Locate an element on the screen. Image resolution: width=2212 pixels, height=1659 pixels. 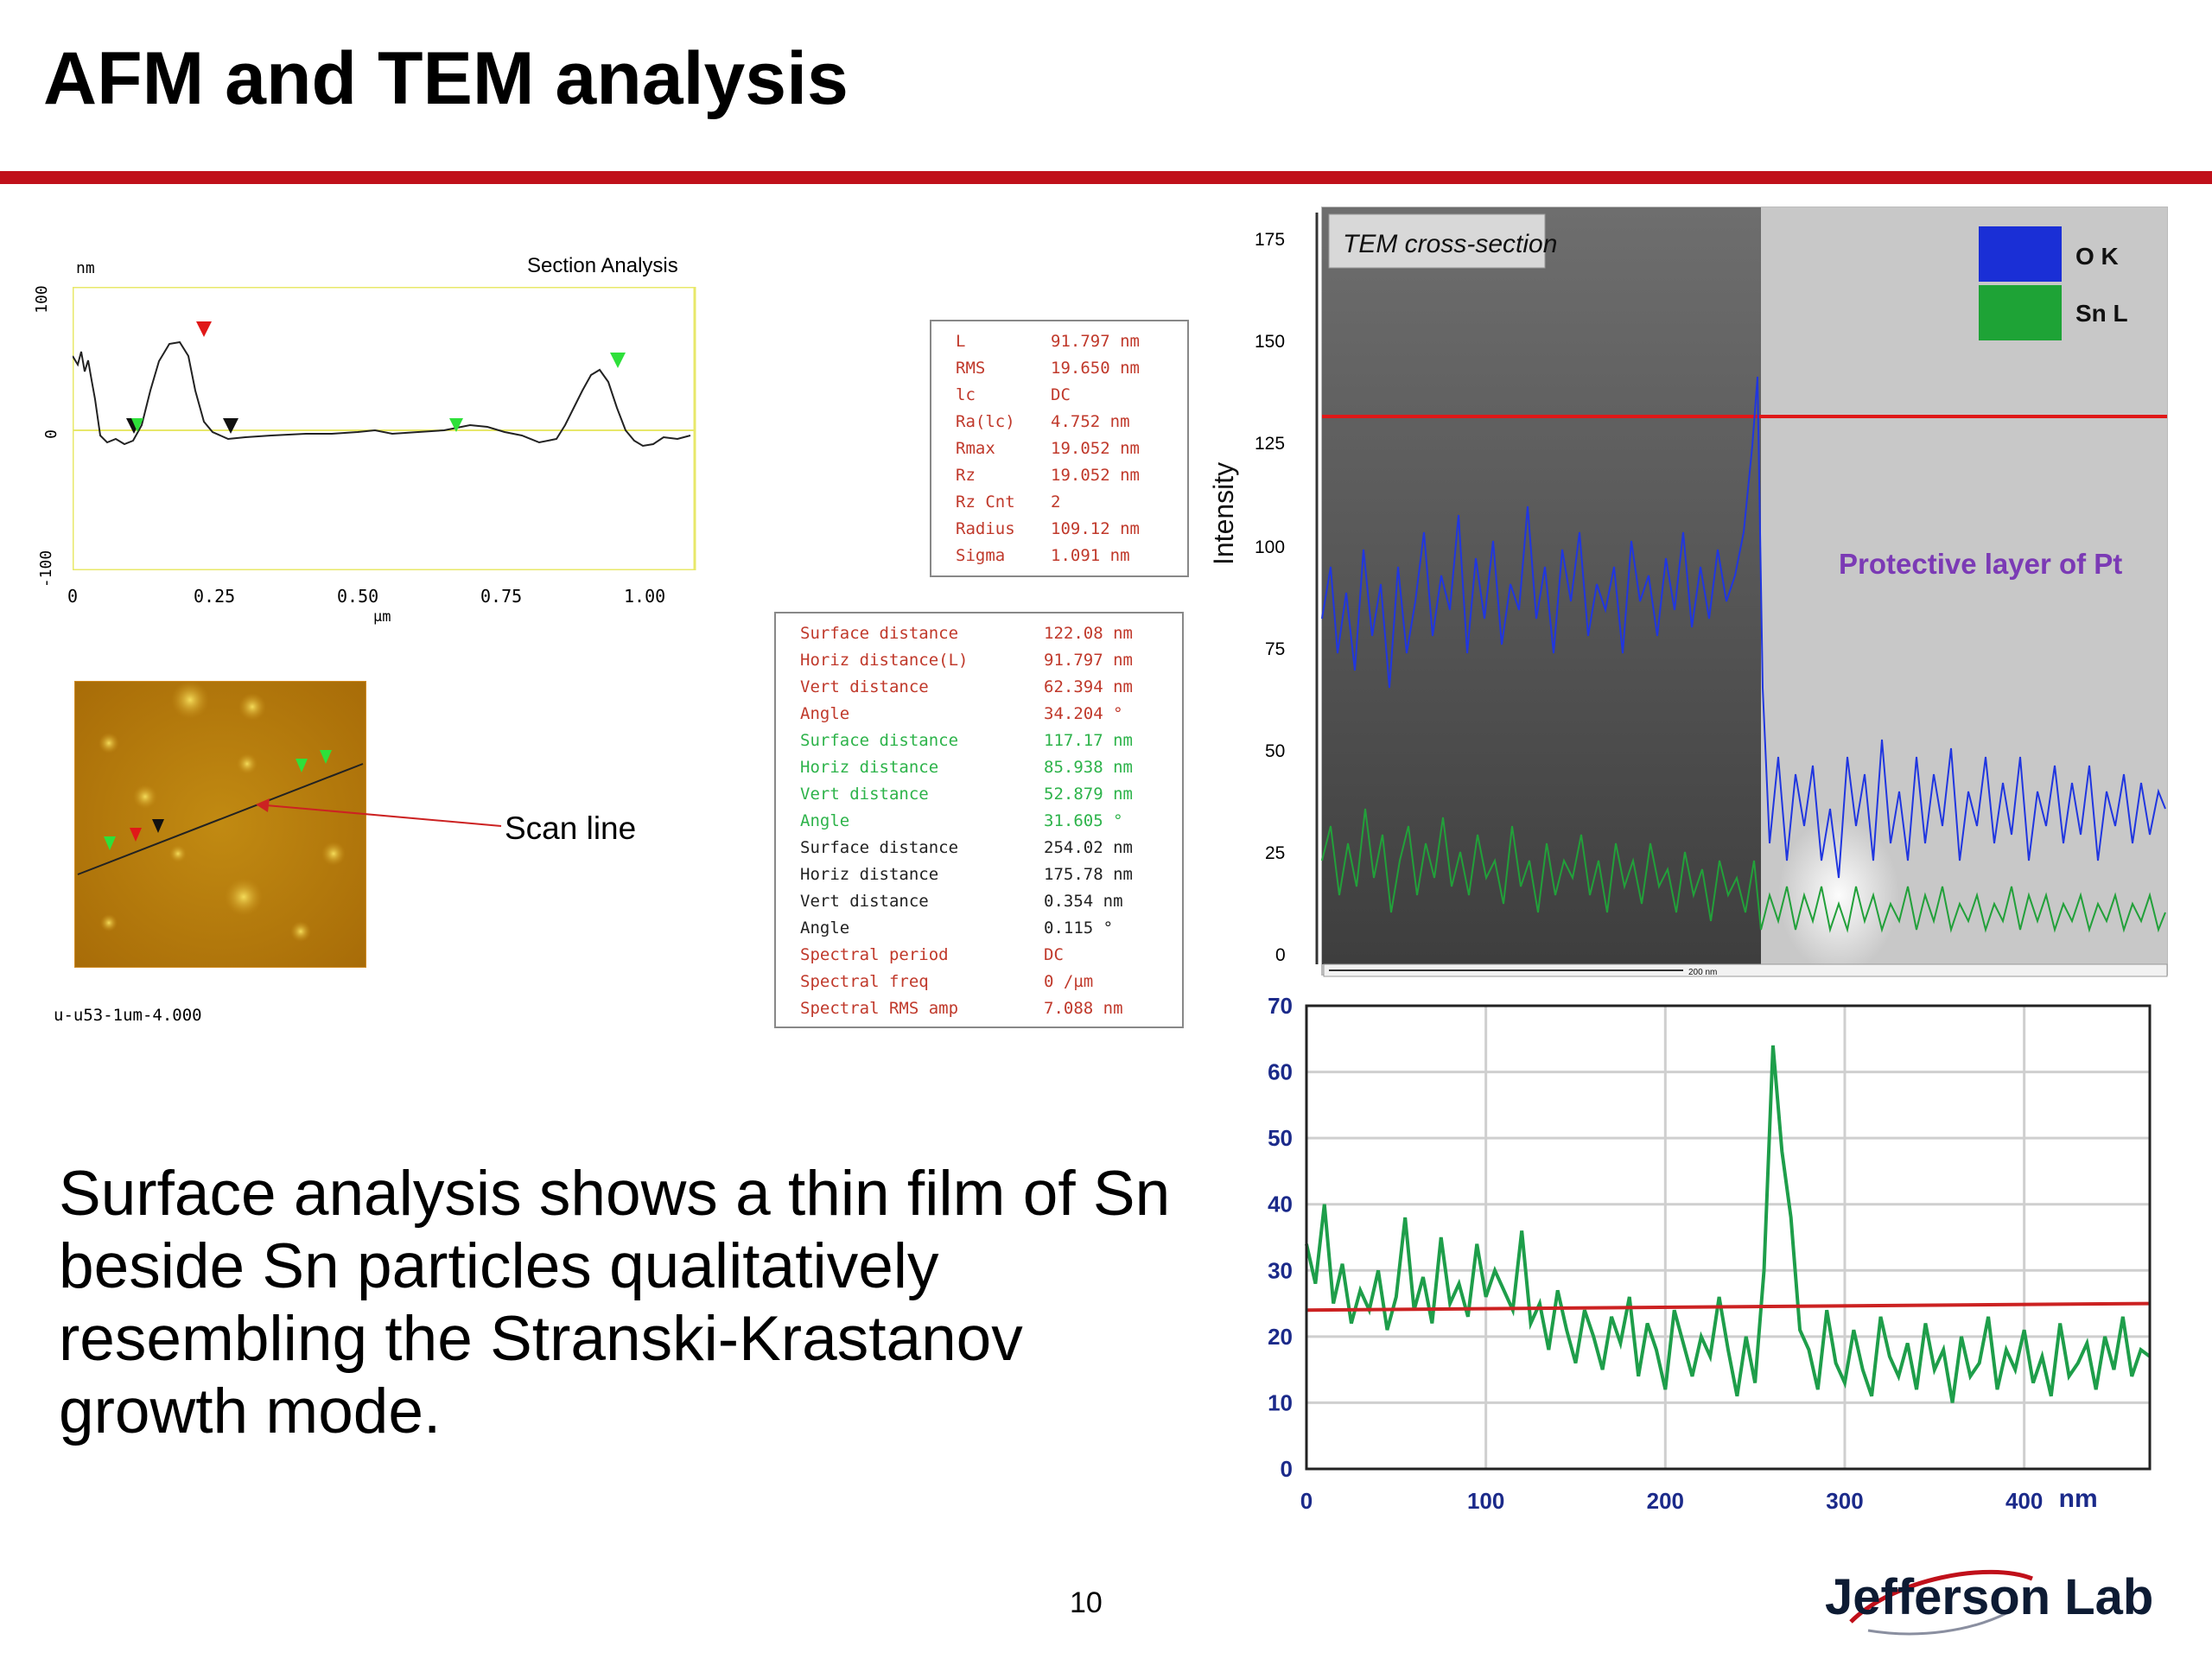
legend-label-ok: O K is located at coordinates (2097, 256).